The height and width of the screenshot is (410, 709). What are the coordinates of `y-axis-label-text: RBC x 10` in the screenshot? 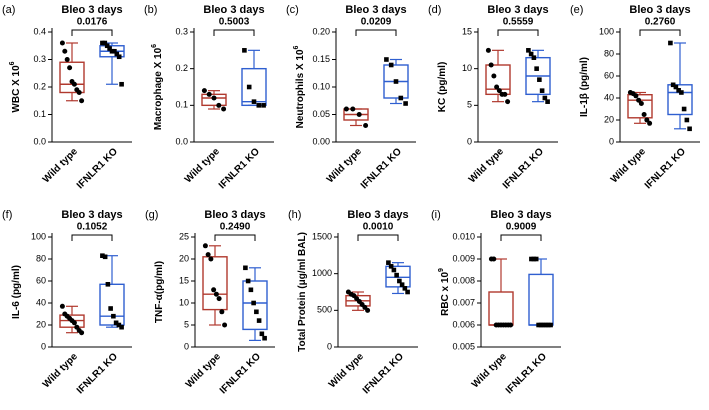 It's located at (445, 294).